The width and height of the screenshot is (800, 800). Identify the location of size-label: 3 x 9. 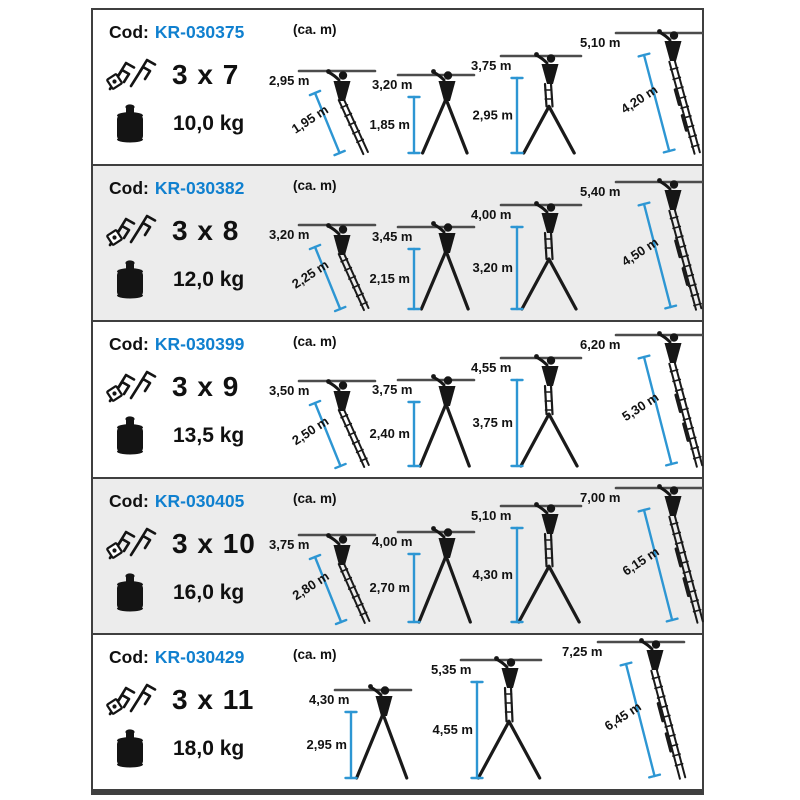
(206, 387).